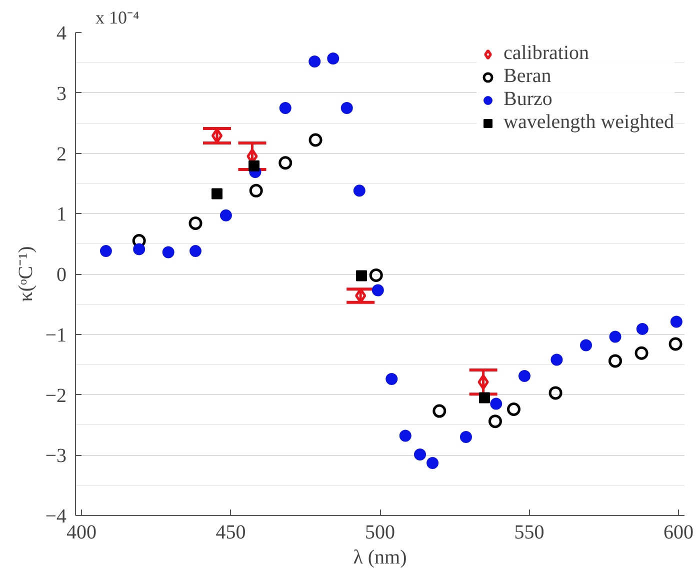 The image size is (696, 571). What do you see at coordinates (61, 215) in the screenshot?
I see `y-tick-label: 1` at bounding box center [61, 215].